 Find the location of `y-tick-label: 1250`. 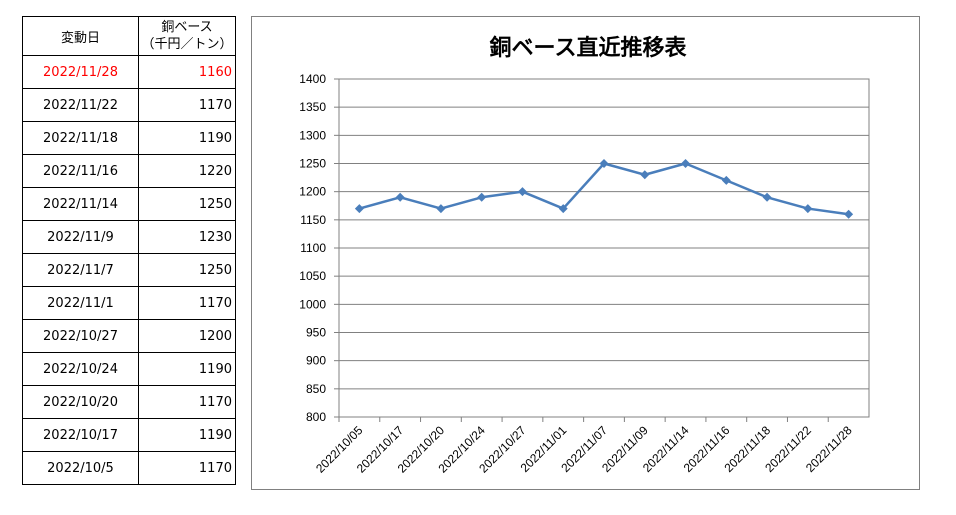

y-tick-label: 1250 is located at coordinates (312, 164).